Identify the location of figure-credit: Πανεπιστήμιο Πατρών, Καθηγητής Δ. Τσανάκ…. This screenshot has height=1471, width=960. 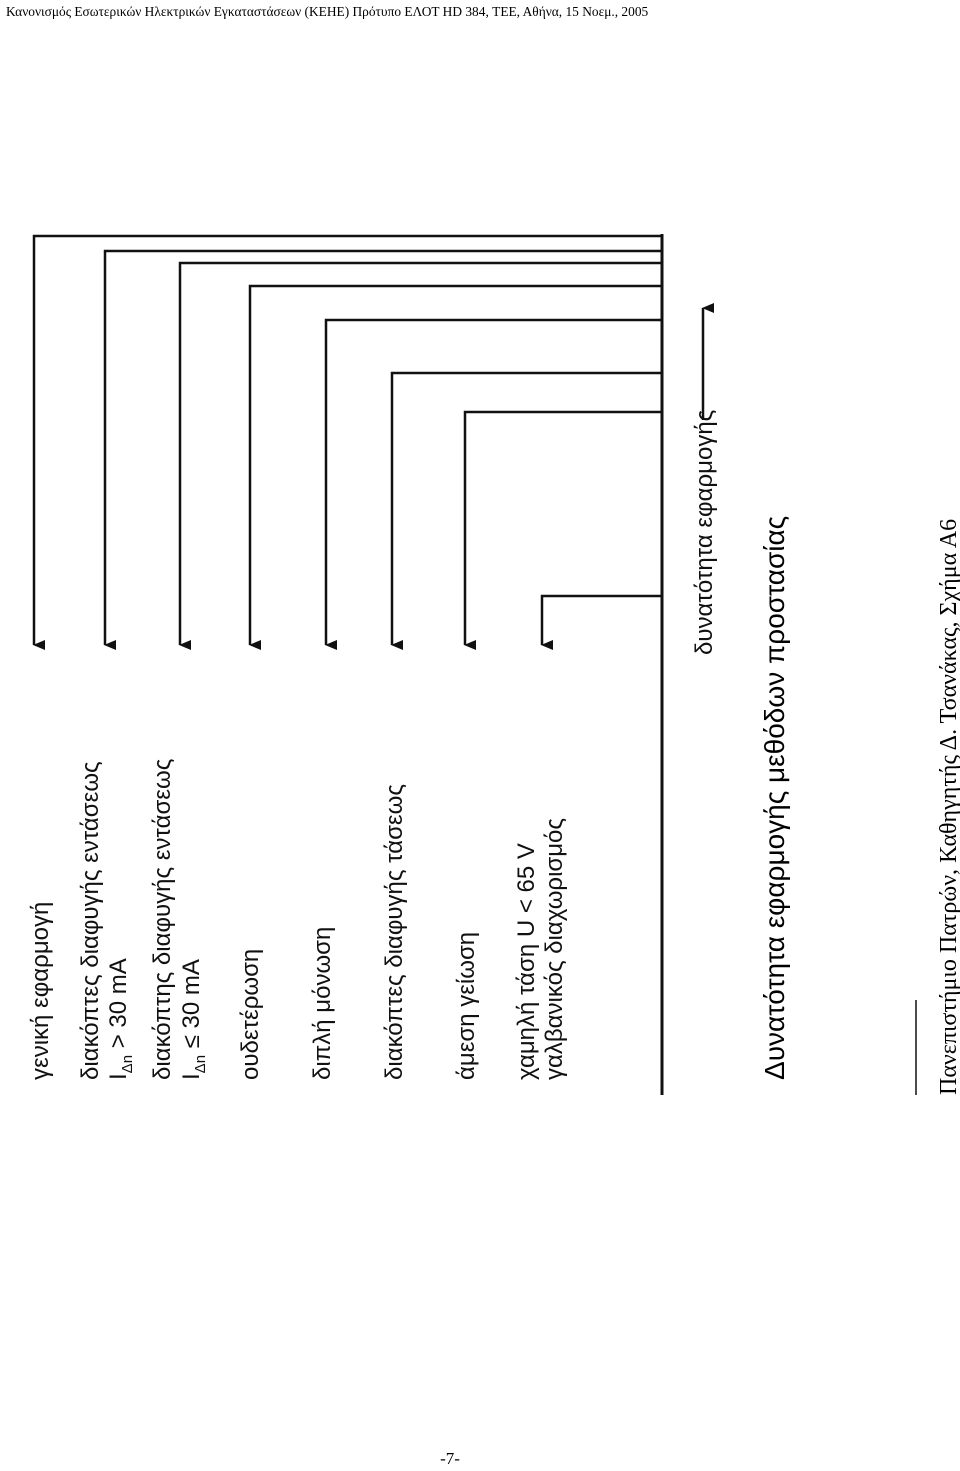
(948, 807).